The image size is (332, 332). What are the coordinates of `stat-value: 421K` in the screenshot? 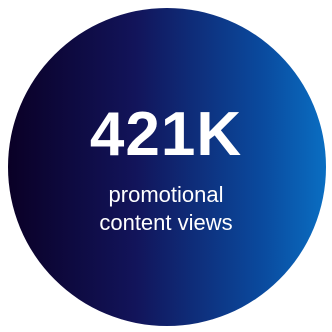 It's located at (166, 134).